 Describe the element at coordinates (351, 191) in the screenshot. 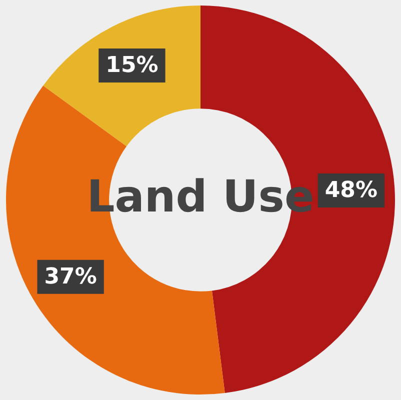

I see `data-label: 48%` at that location.